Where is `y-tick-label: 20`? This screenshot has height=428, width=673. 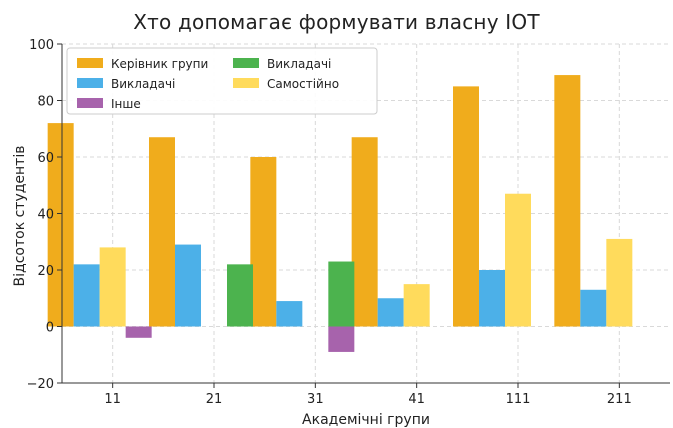 y-tick-label: 20 is located at coordinates (45, 271).